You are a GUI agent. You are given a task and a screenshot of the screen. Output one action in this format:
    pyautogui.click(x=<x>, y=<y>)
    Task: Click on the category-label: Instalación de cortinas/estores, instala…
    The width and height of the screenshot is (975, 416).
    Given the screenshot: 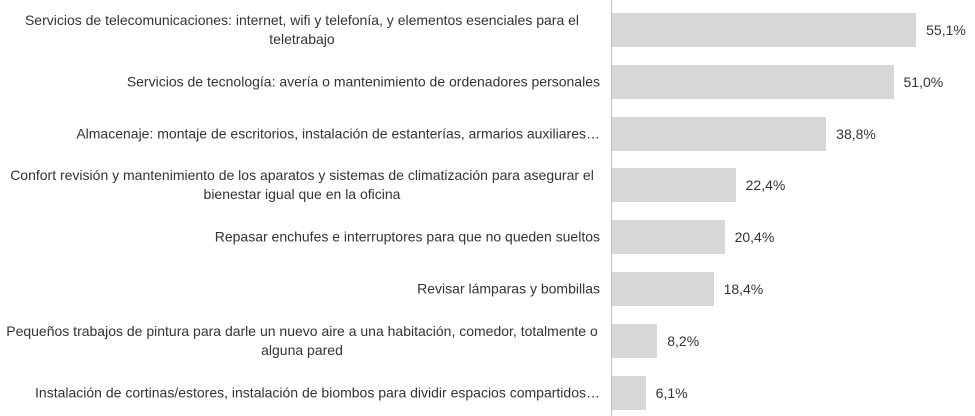 What is the action you would take?
    pyautogui.click(x=317, y=392)
    